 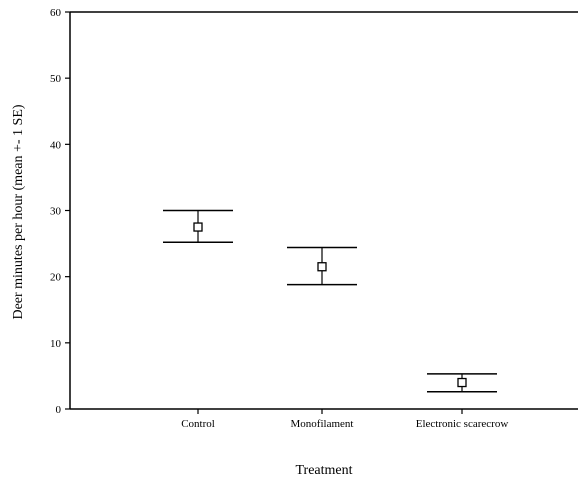 What do you see at coordinates (59, 410) in the screenshot?
I see `y-tick-label: 0` at bounding box center [59, 410].